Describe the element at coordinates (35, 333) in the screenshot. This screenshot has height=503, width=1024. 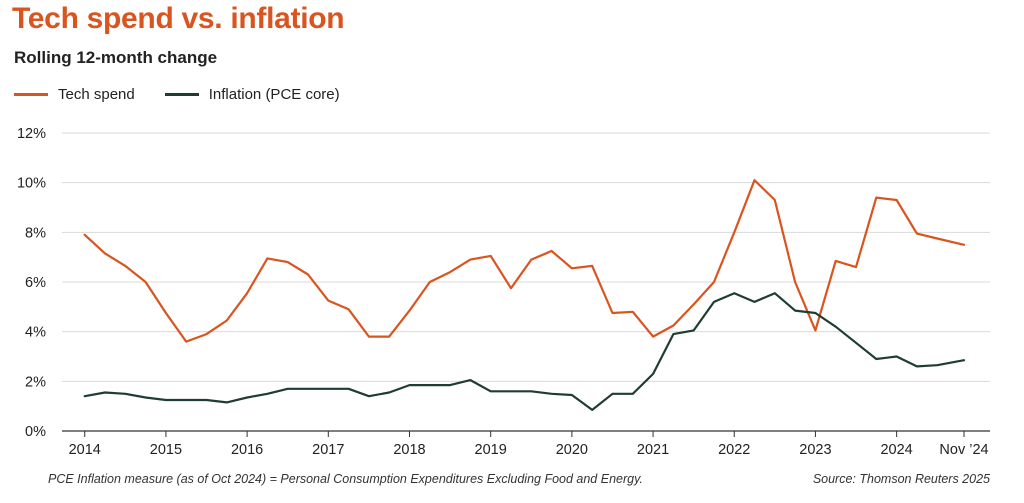
I see `y-tick-label: 4%` at that location.